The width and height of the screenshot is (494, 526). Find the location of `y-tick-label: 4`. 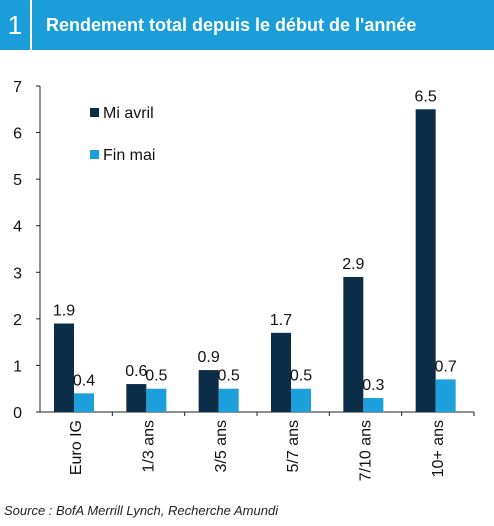

y-tick-label: 4 is located at coordinates (17, 227).